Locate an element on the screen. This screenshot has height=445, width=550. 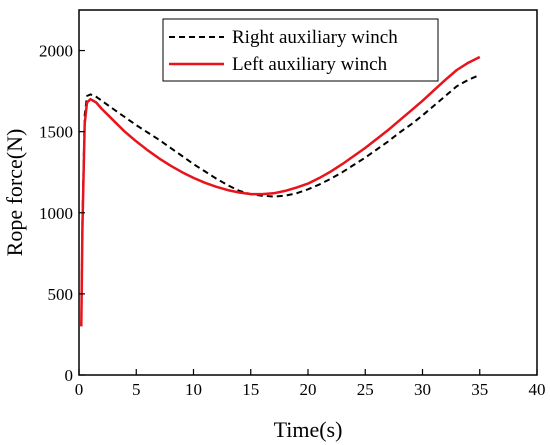
x-tick-label: 40 is located at coordinates (537, 389).